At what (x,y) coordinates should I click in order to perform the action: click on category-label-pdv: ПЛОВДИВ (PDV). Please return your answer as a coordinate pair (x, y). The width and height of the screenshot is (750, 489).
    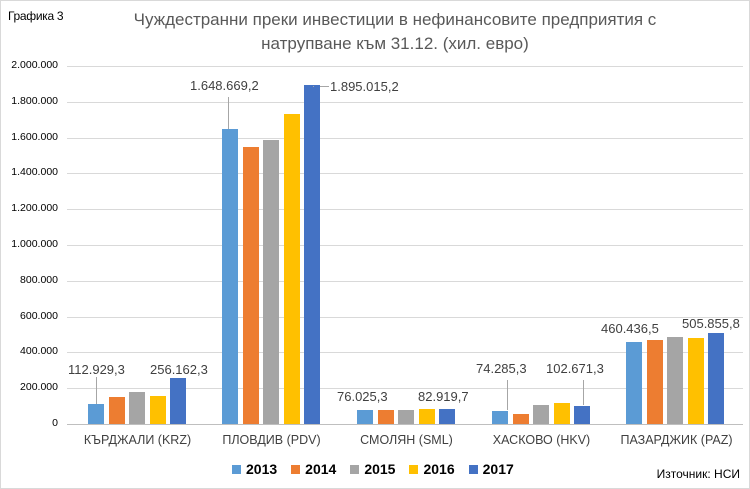
    Looking at the image, I should click on (271, 440).